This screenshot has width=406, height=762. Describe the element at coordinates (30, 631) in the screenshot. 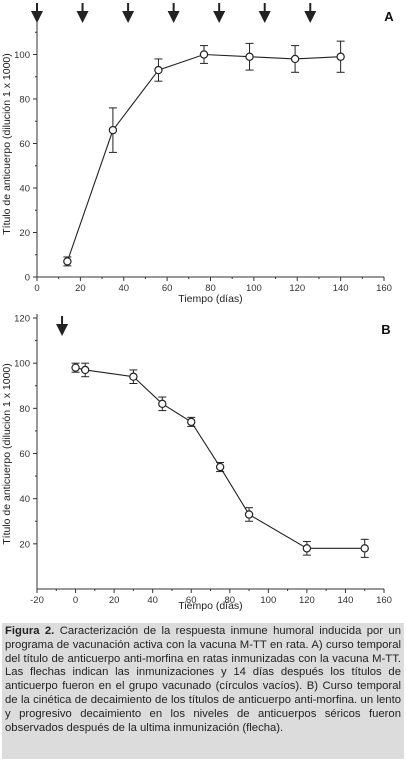

I see `caption-label: Figura 2.` at that location.